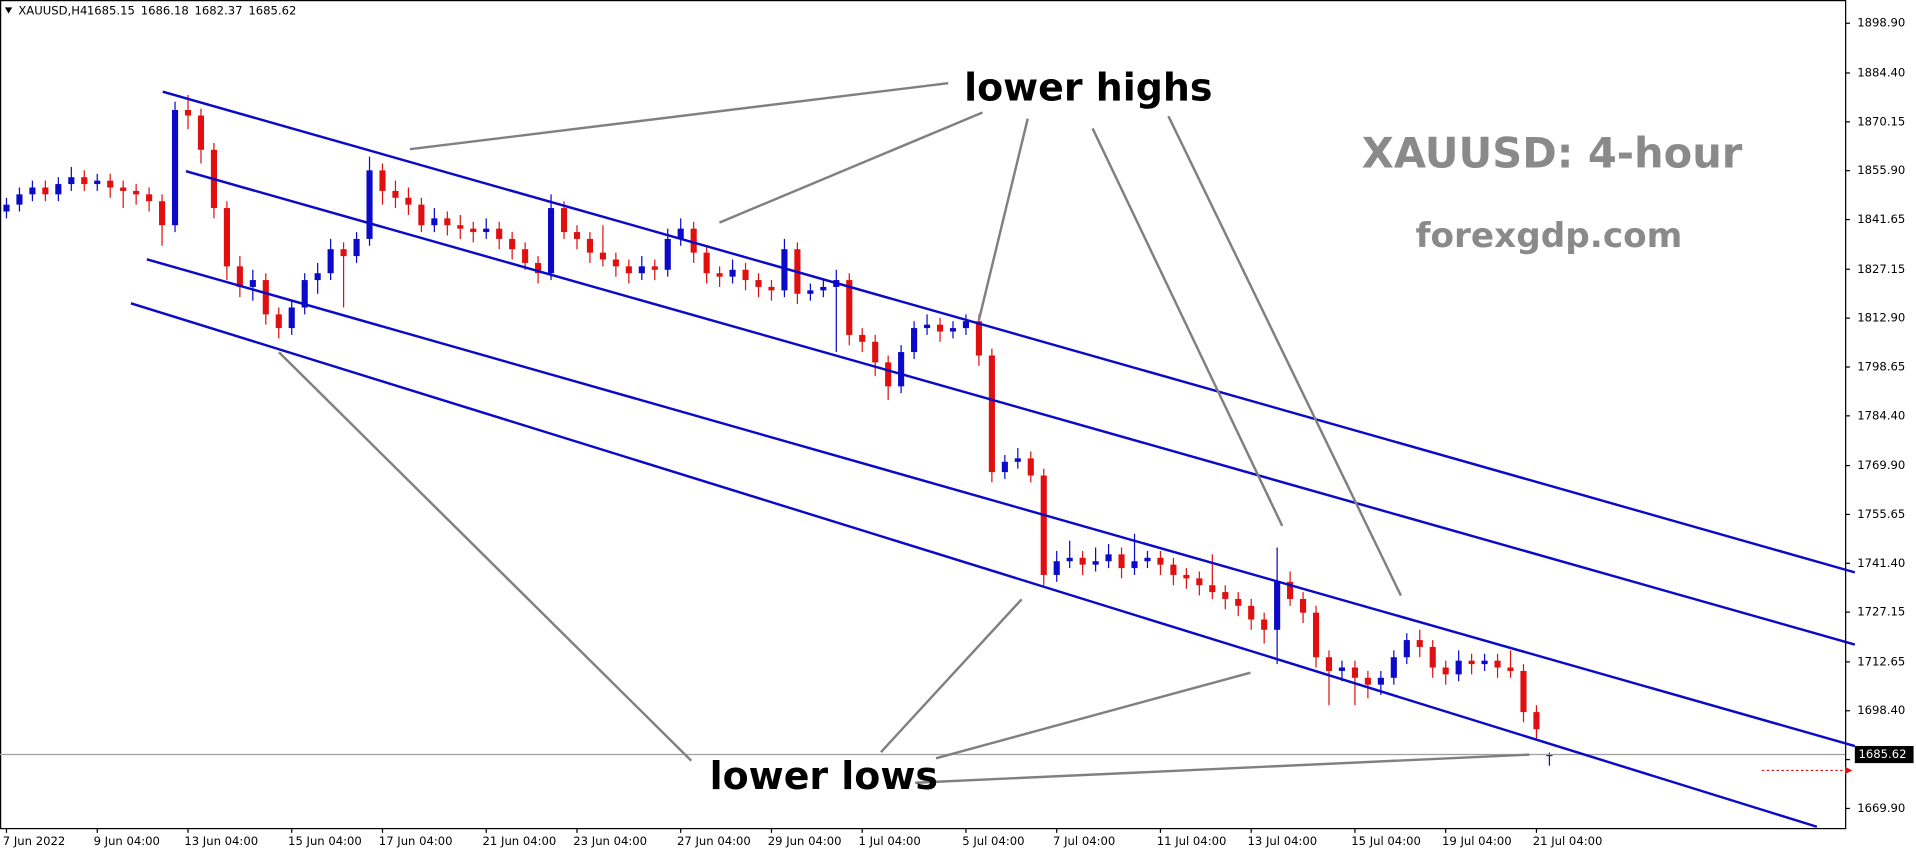 This screenshot has width=1916, height=850. Describe the element at coordinates (219, 11) in the screenshot. I see `ohlc-low: 1682.37` at that location.